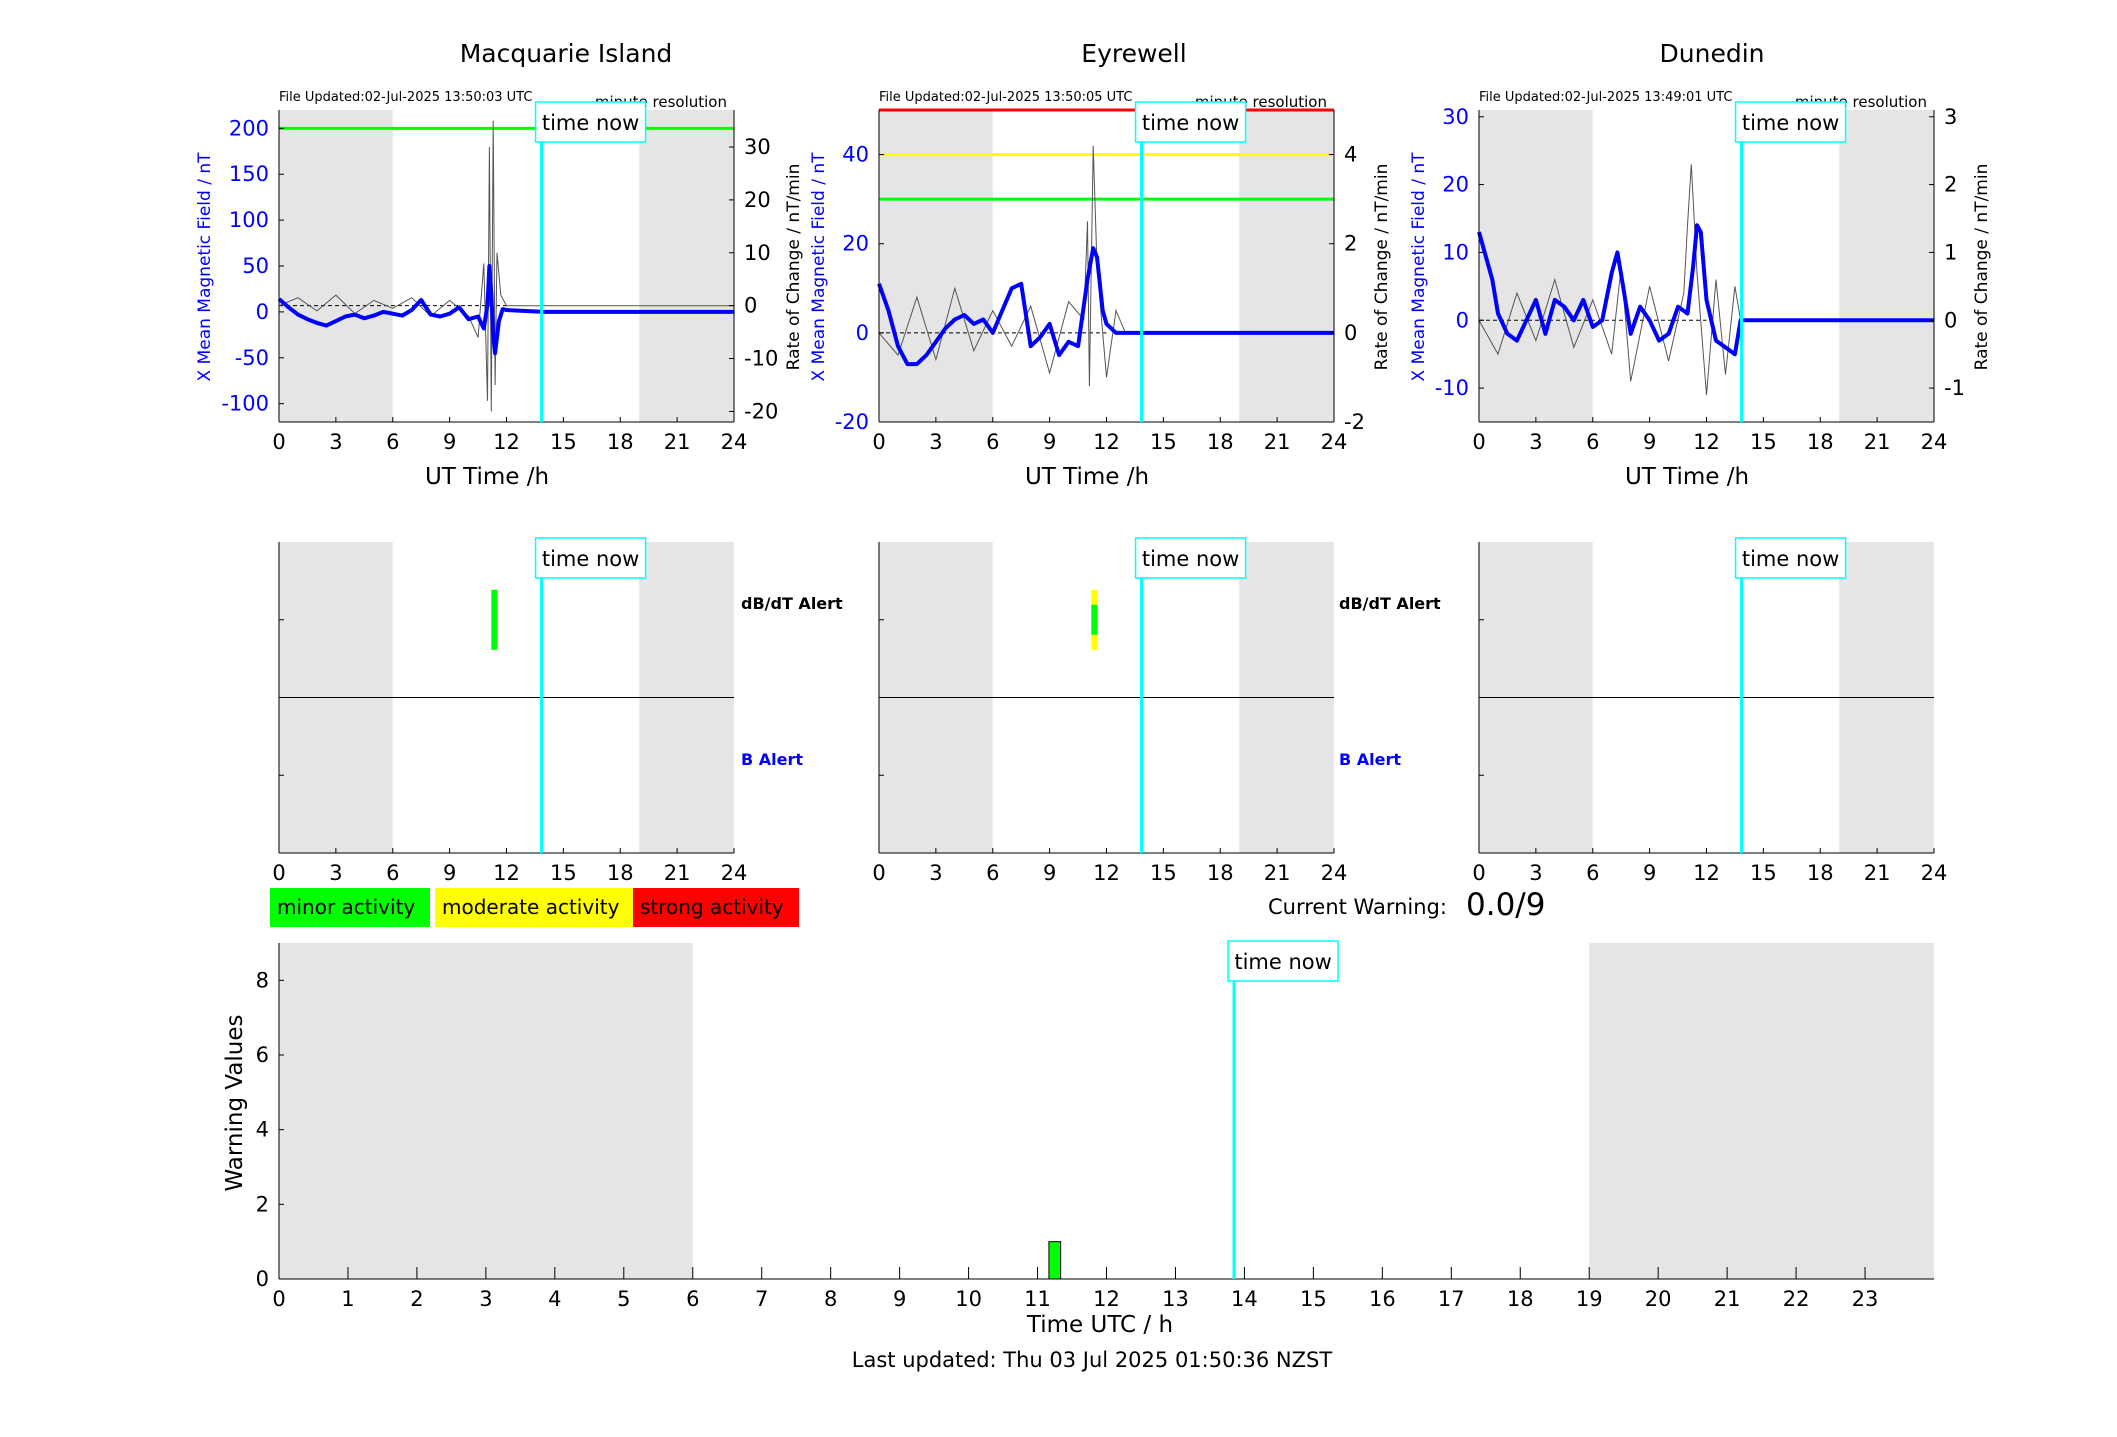 The image size is (2117, 1437). What do you see at coordinates (249, 174) in the screenshot?
I see `y-tick-label-left: 150` at bounding box center [249, 174].